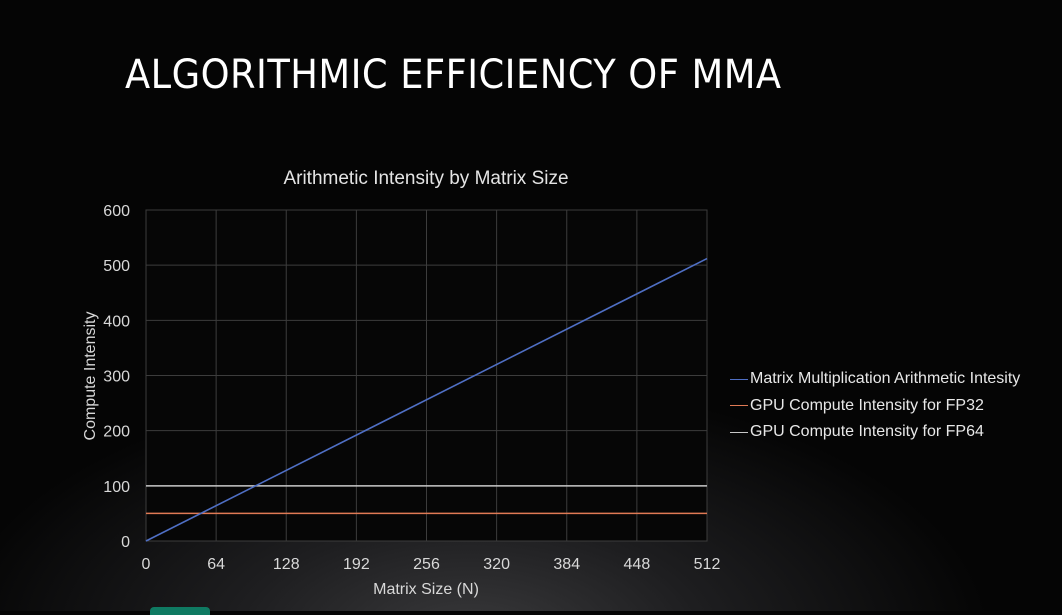  Describe the element at coordinates (116, 266) in the screenshot. I see `y-tick-label: 500` at that location.